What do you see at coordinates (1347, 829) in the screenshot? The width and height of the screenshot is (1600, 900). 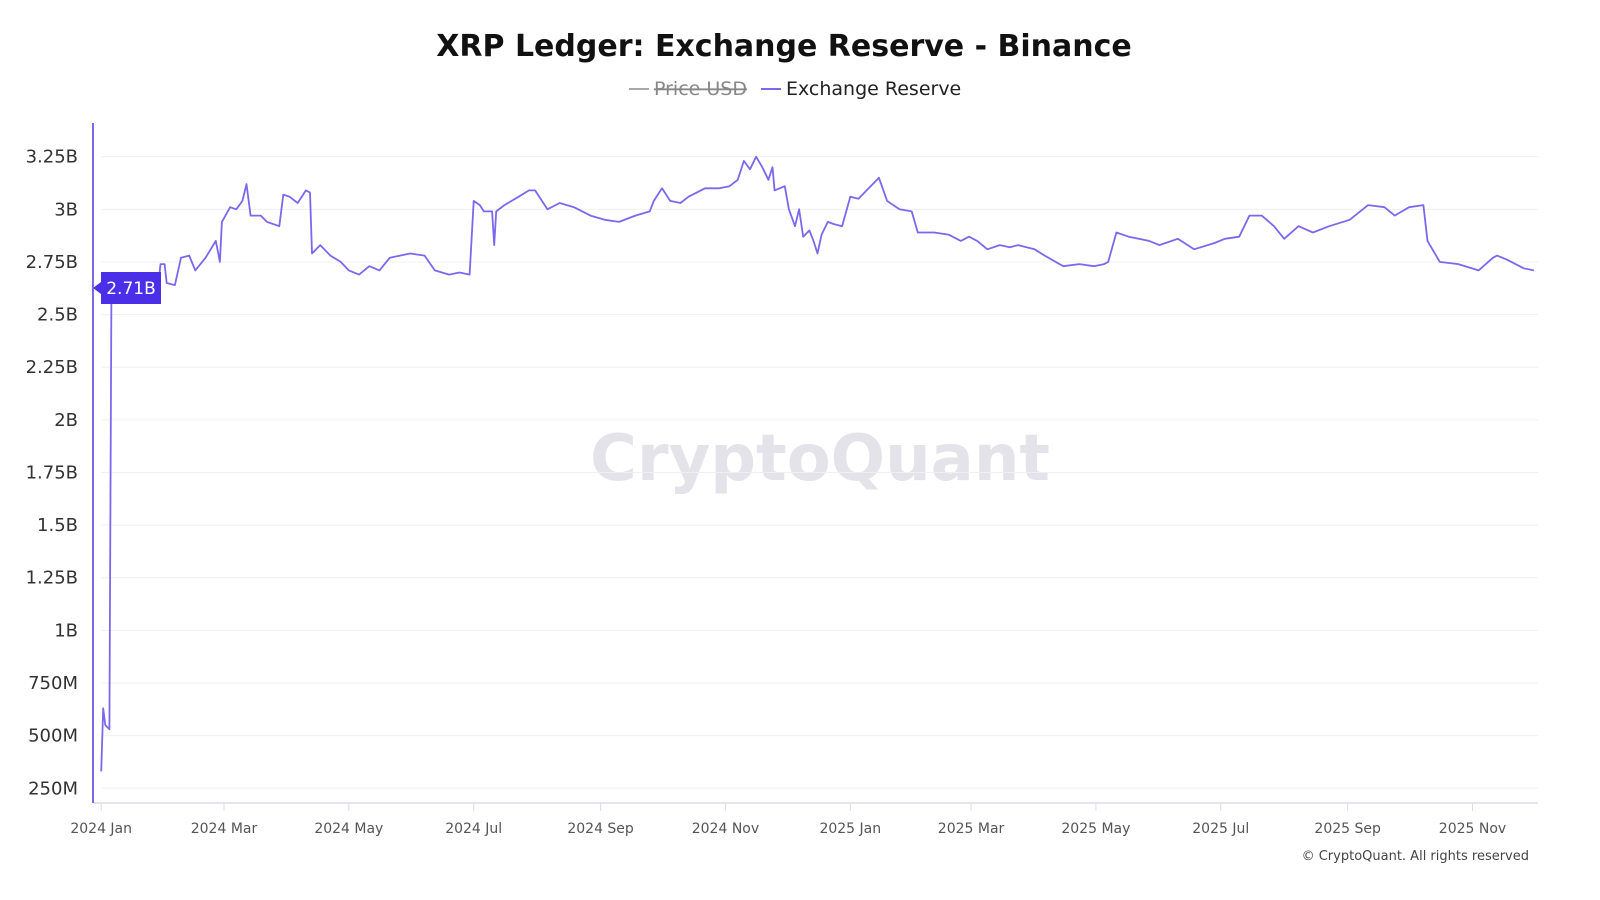 I see `x-tick-label: 2025 Sep` at bounding box center [1347, 829].